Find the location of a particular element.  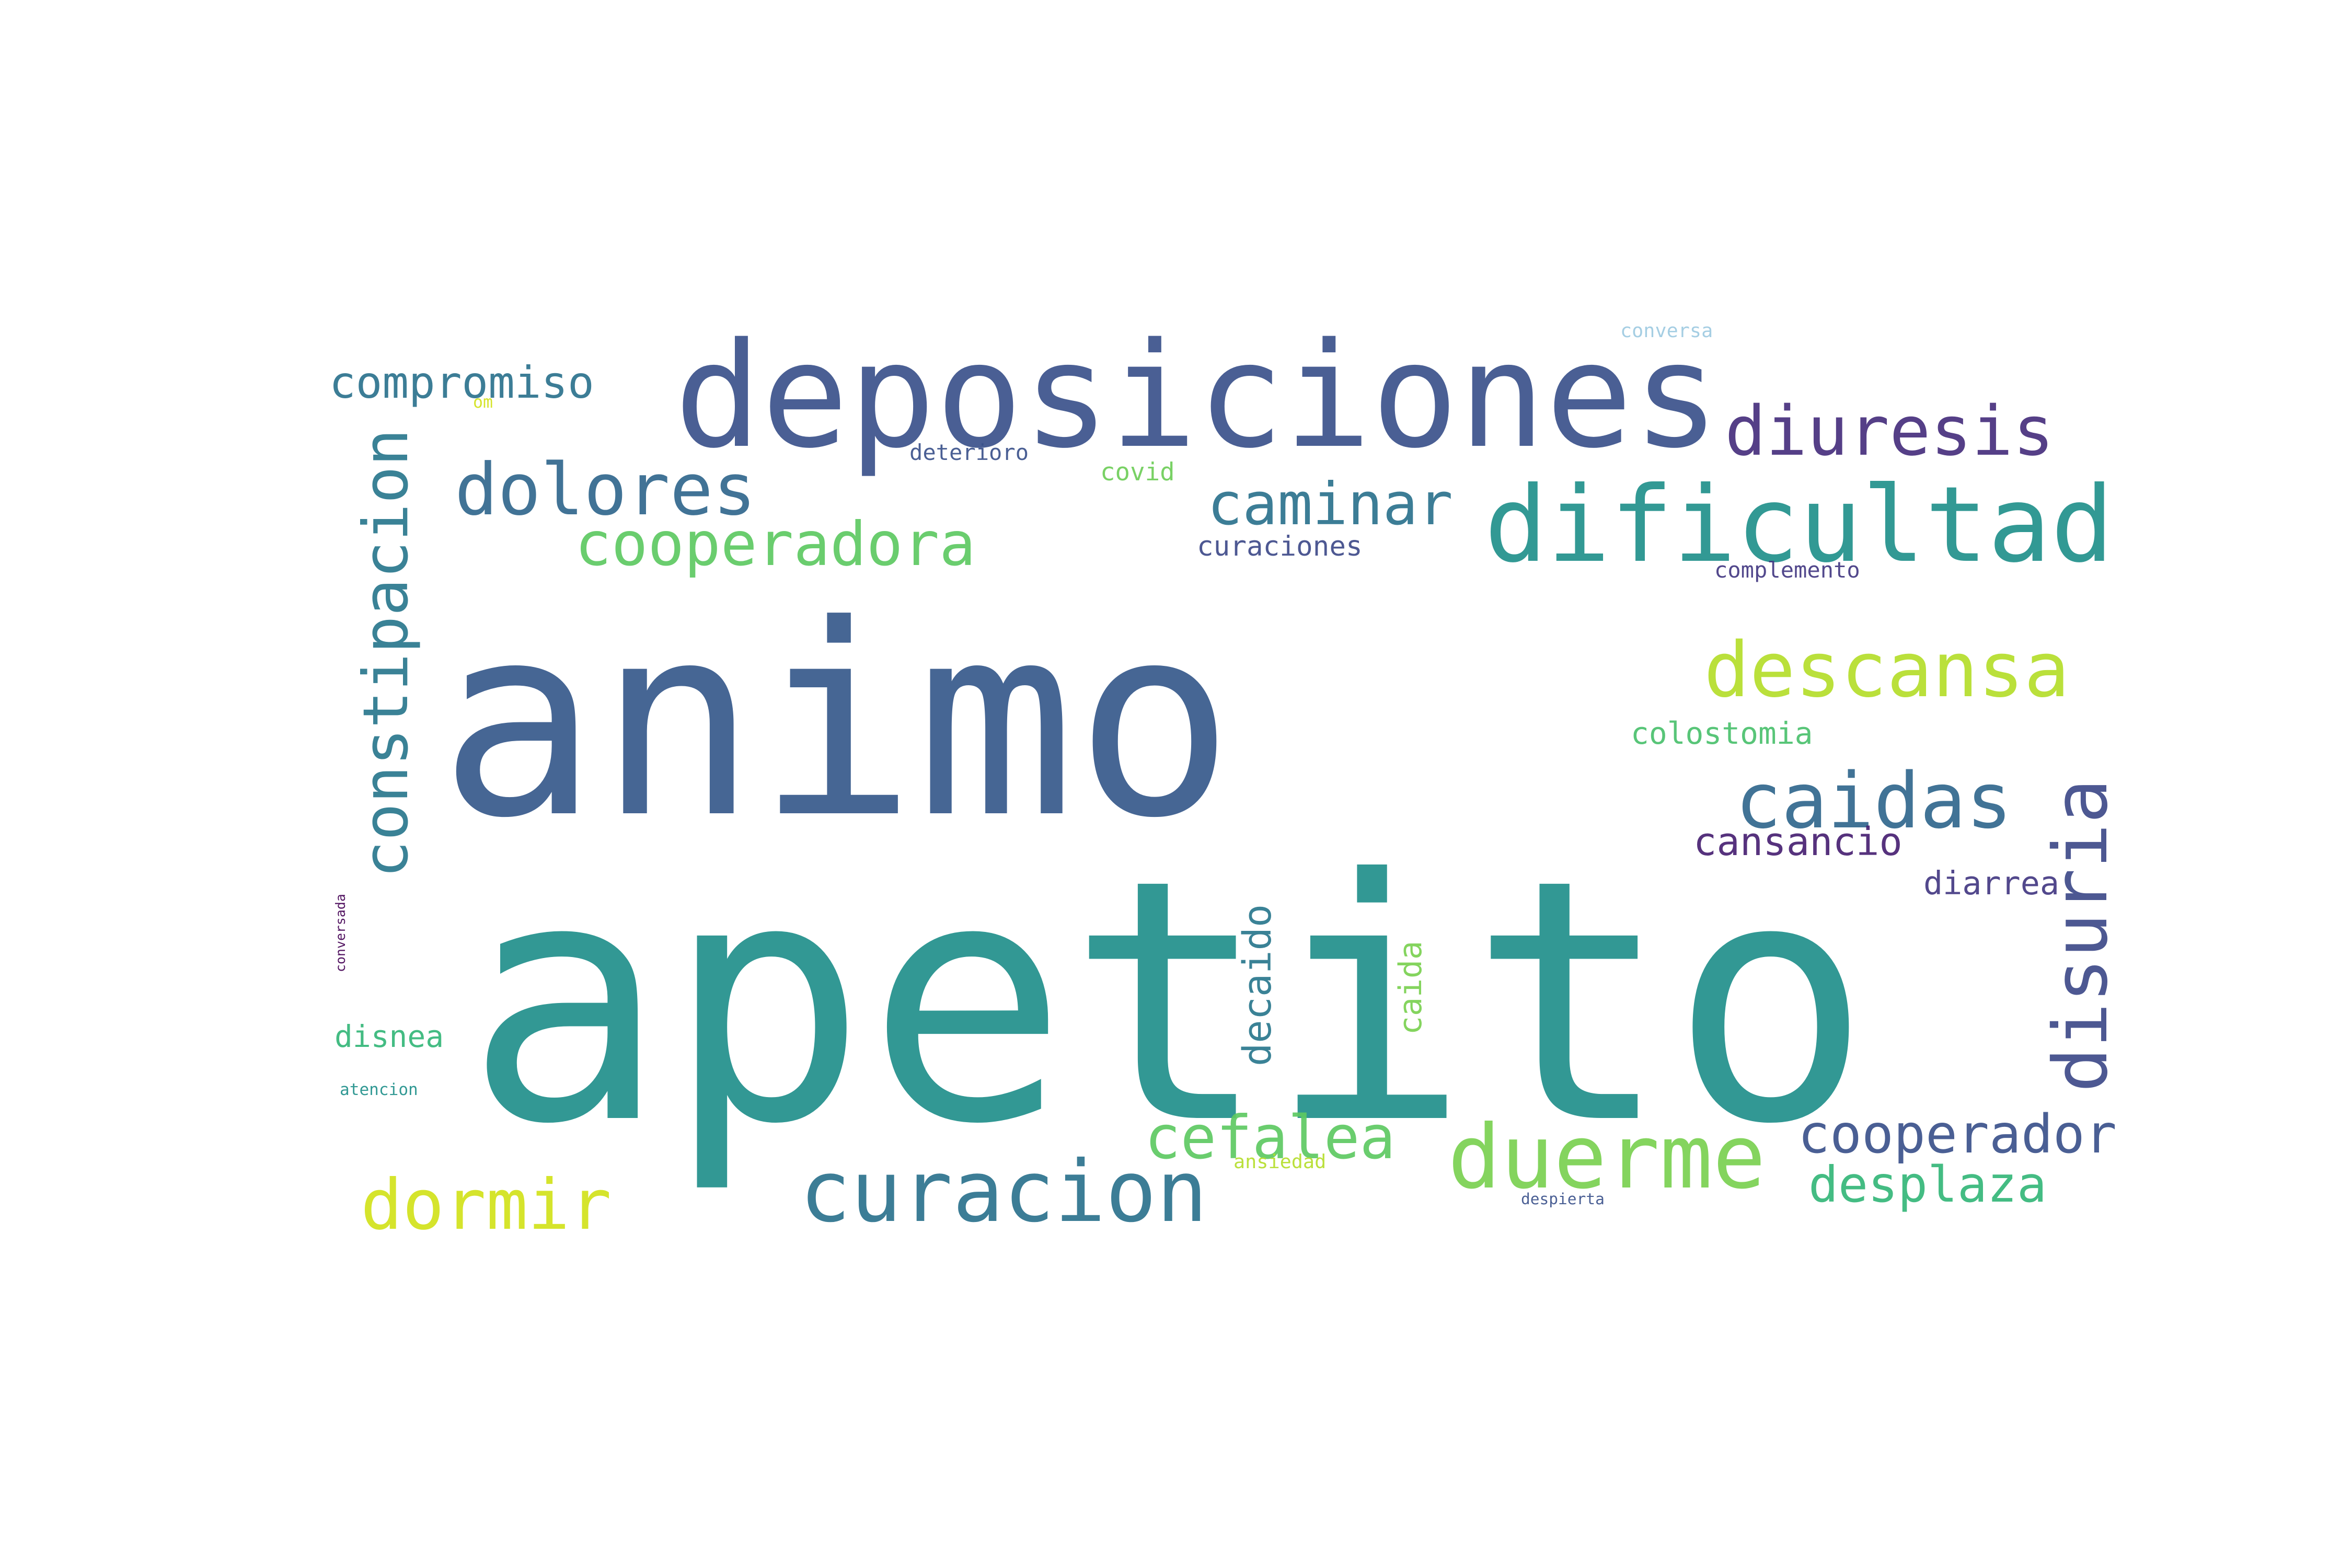

word-descansa: descansa is located at coordinates (1887, 670).